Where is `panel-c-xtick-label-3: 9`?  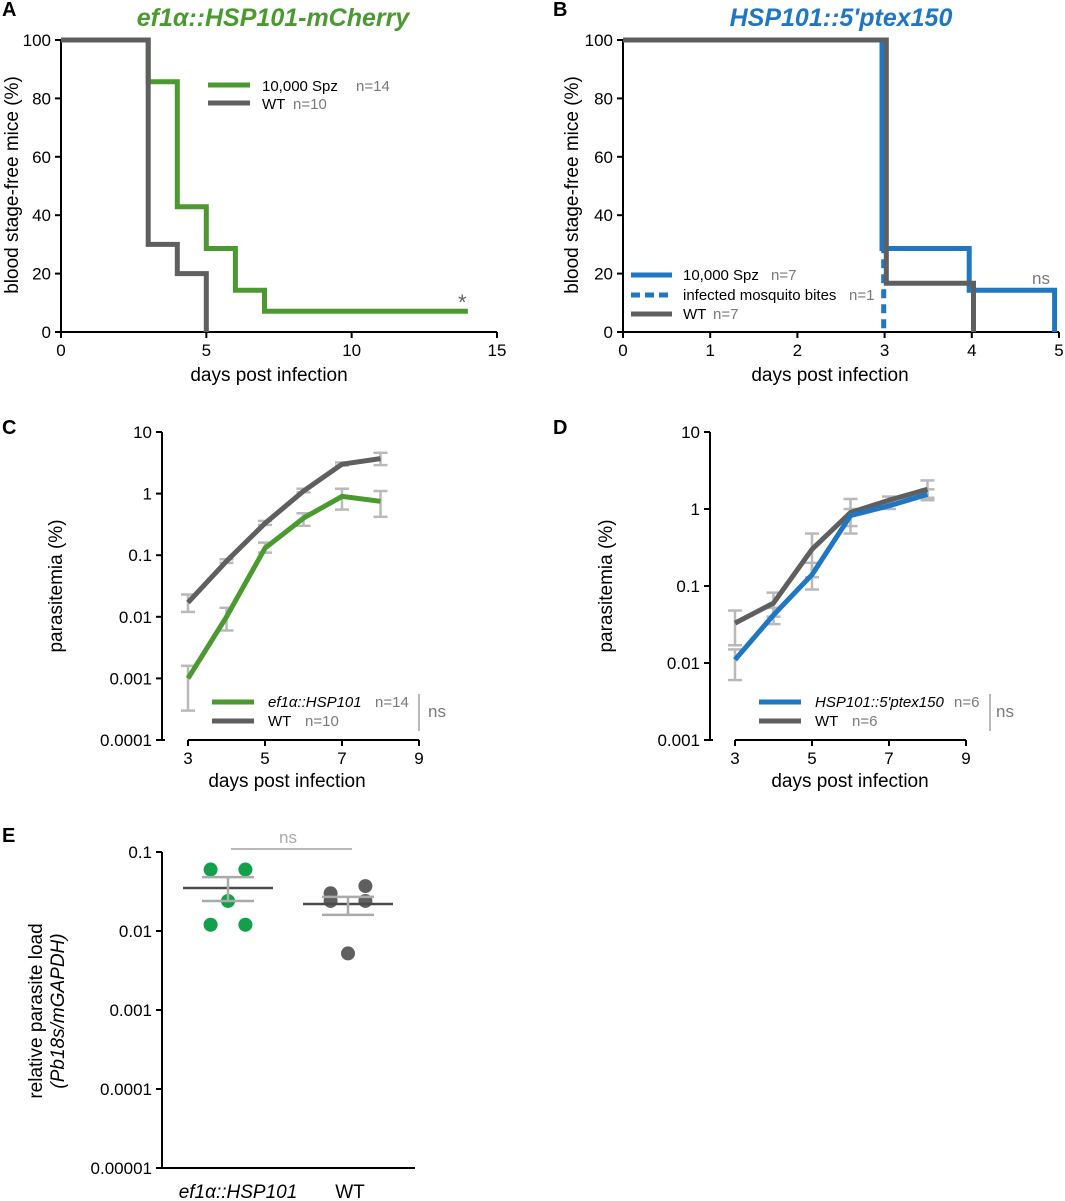 panel-c-xtick-label-3: 9 is located at coordinates (418, 758).